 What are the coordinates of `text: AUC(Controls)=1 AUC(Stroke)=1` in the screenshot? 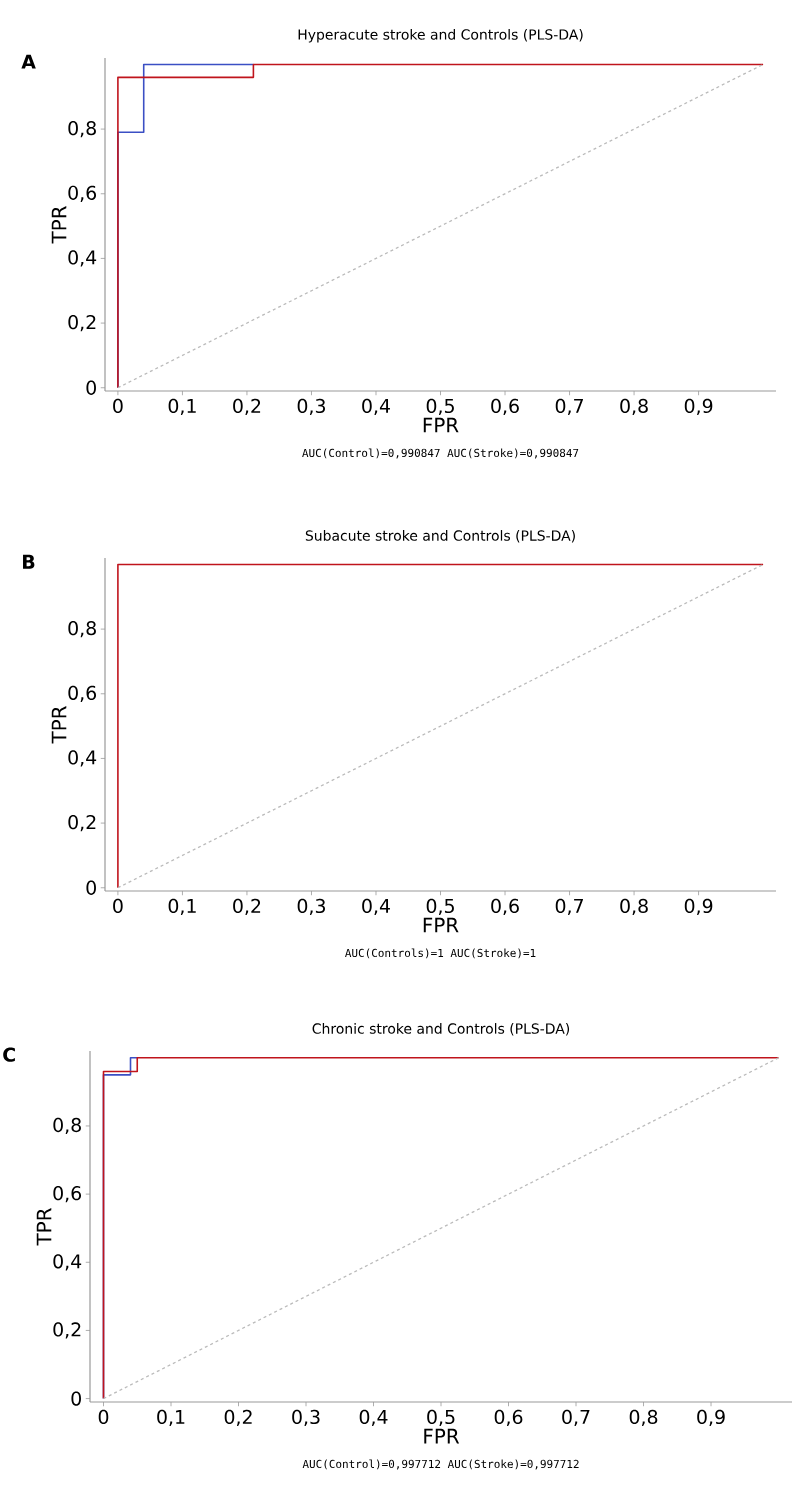 It's located at (440, 953).